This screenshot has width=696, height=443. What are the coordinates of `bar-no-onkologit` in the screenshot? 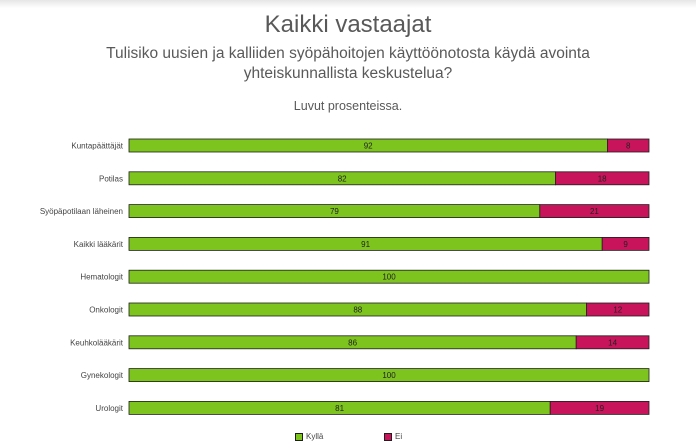 It's located at (618, 309).